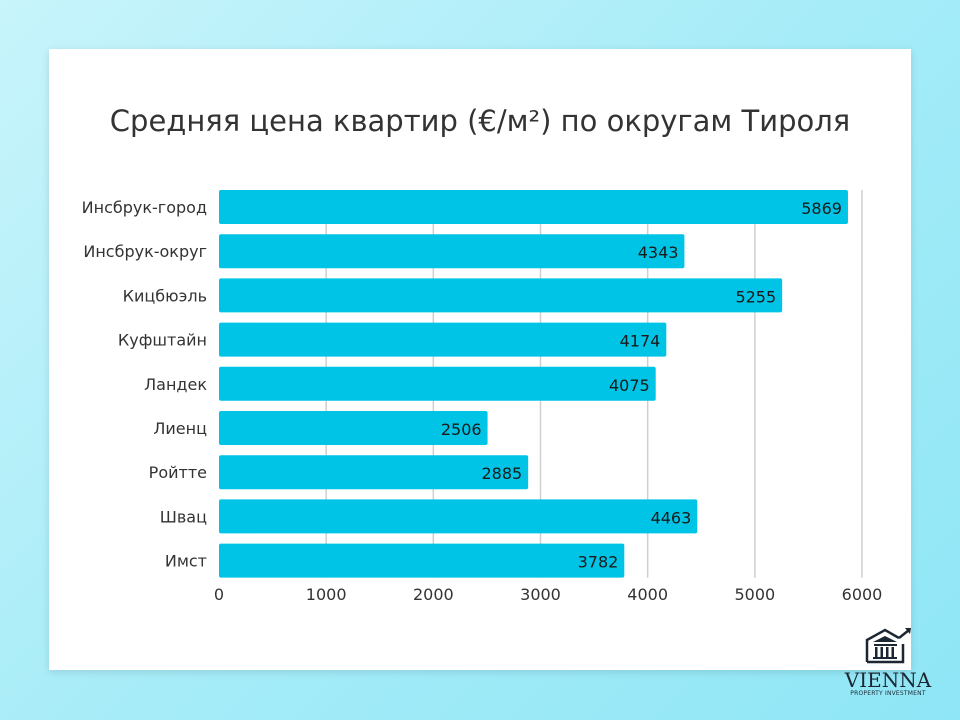 The height and width of the screenshot is (720, 960). Describe the element at coordinates (175, 384) in the screenshot. I see `category-label: Ландек` at that location.